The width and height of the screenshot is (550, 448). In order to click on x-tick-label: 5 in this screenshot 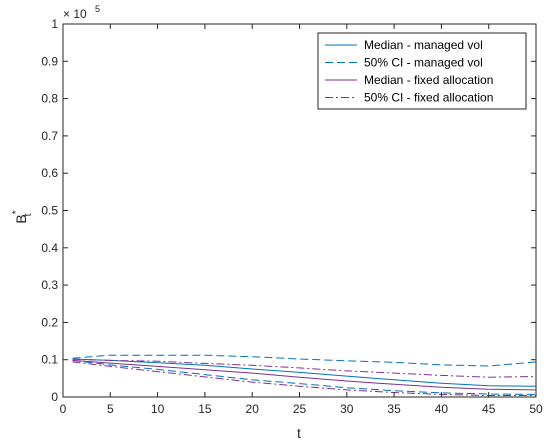, I will do `click(110, 409)`.